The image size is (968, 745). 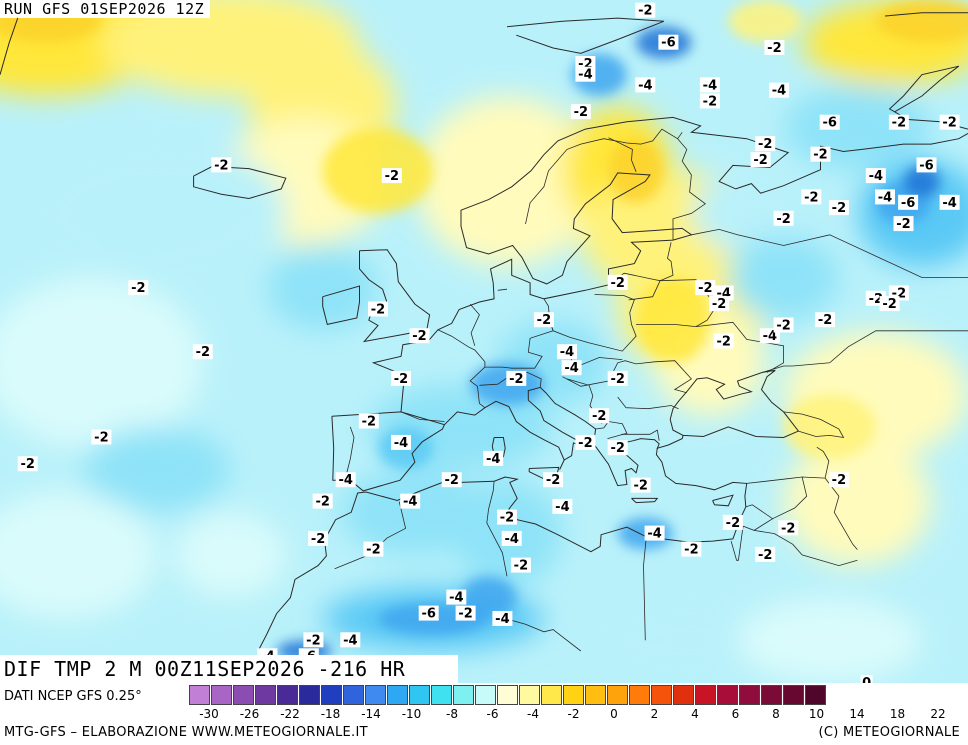 I want to click on value-label-text: -6, so click(x=829, y=123).